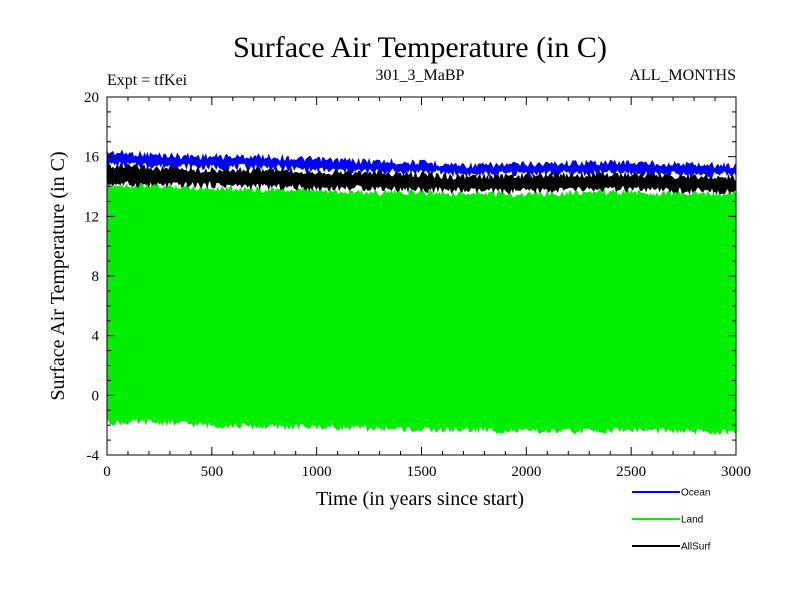 The height and width of the screenshot is (600, 800). What do you see at coordinates (692, 520) in the screenshot?
I see `legend-label-land: Land` at bounding box center [692, 520].